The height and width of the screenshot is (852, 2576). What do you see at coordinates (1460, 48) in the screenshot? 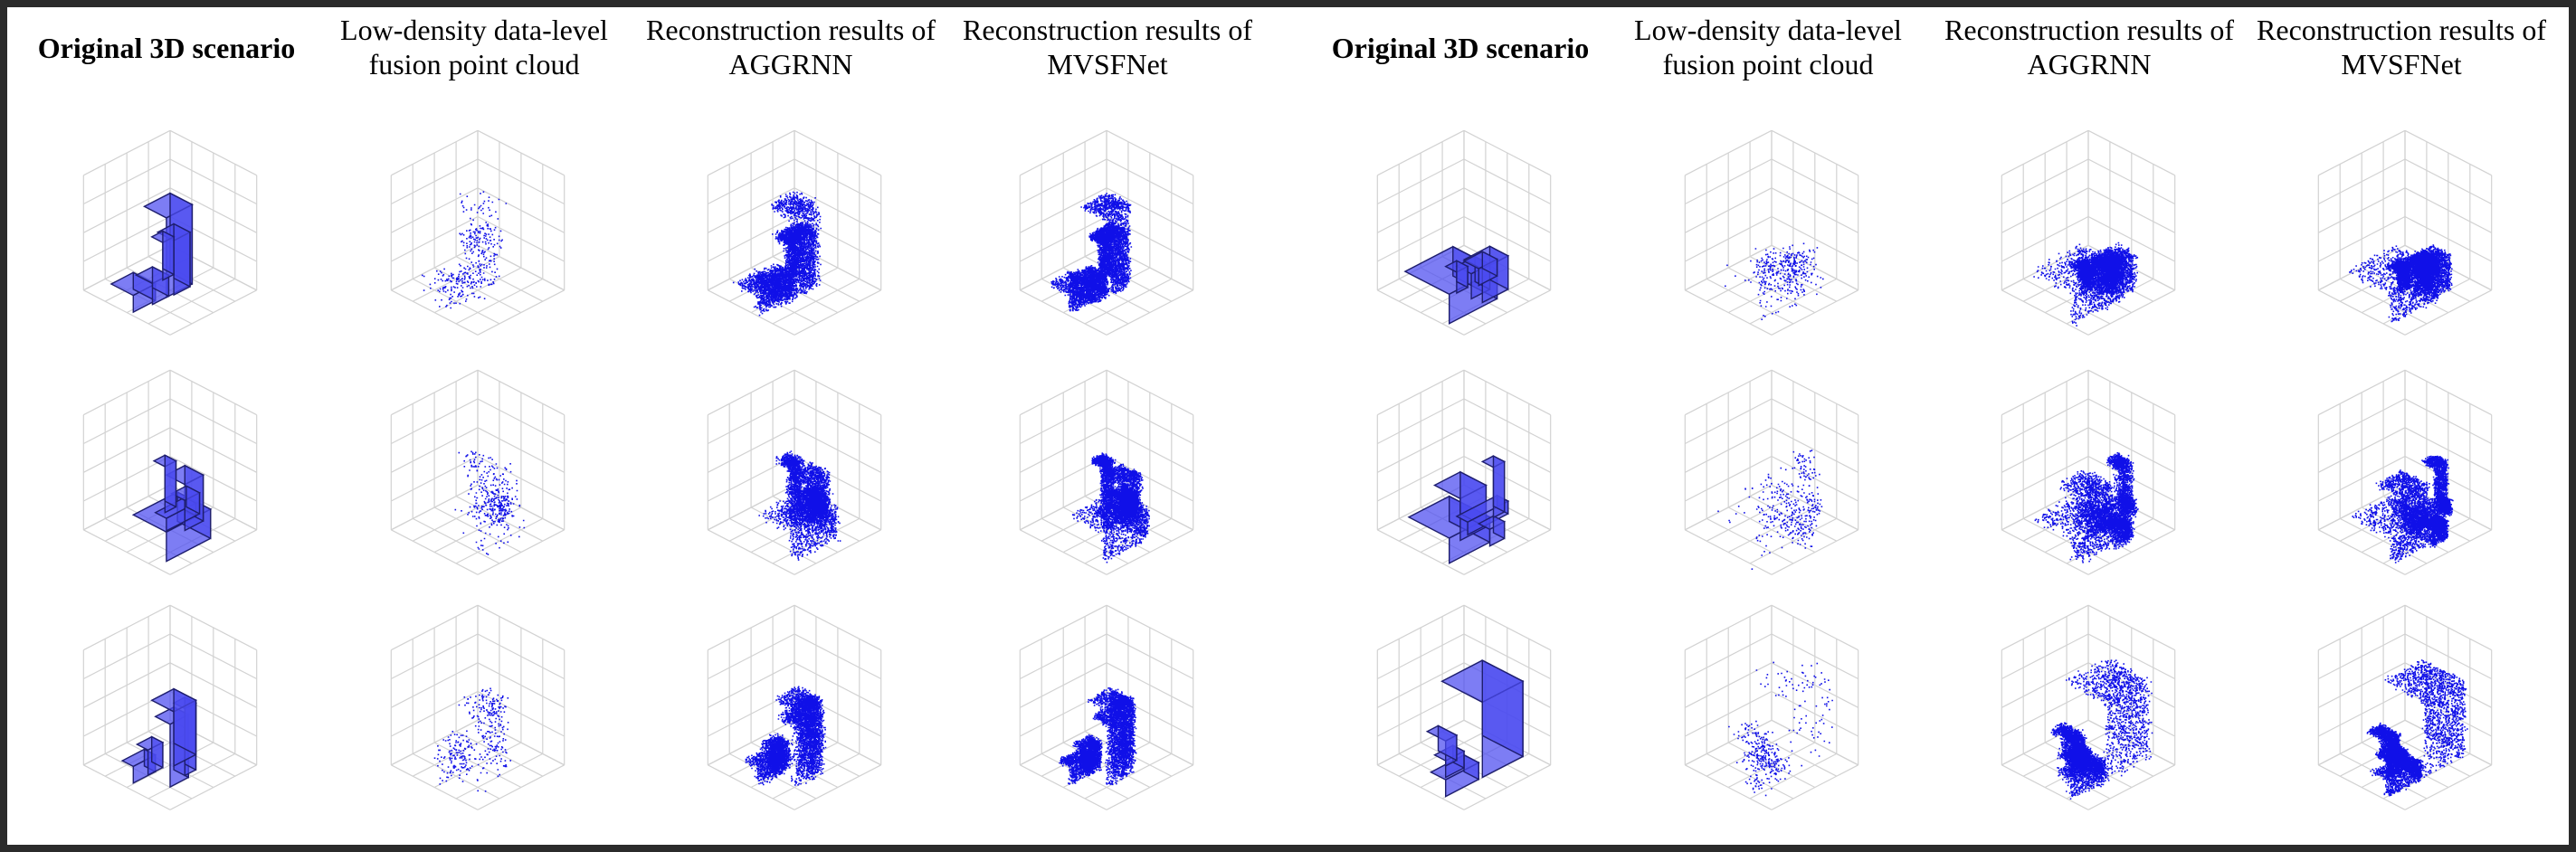
I see `header-original-right: Original 3D scenario` at bounding box center [1460, 48].